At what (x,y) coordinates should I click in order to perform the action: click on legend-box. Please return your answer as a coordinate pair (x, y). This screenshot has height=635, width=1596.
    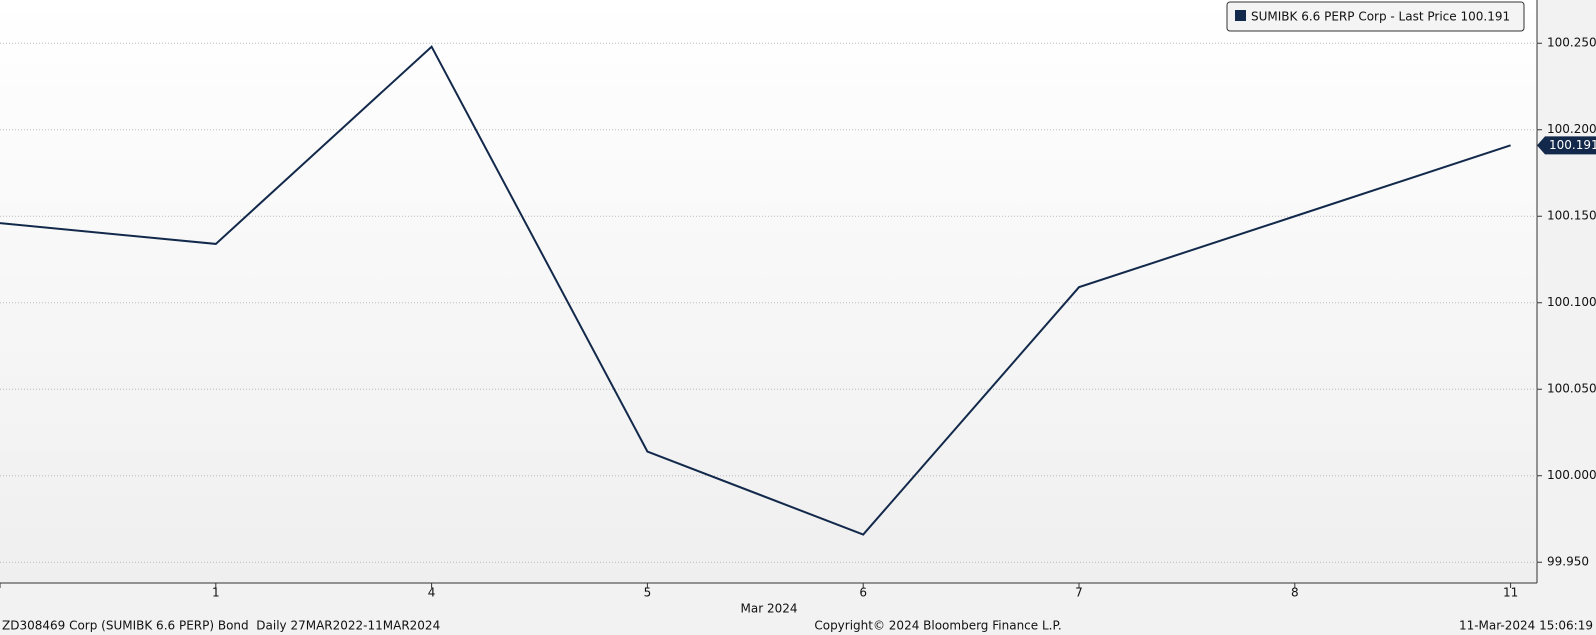
    Looking at the image, I should click on (1375, 16).